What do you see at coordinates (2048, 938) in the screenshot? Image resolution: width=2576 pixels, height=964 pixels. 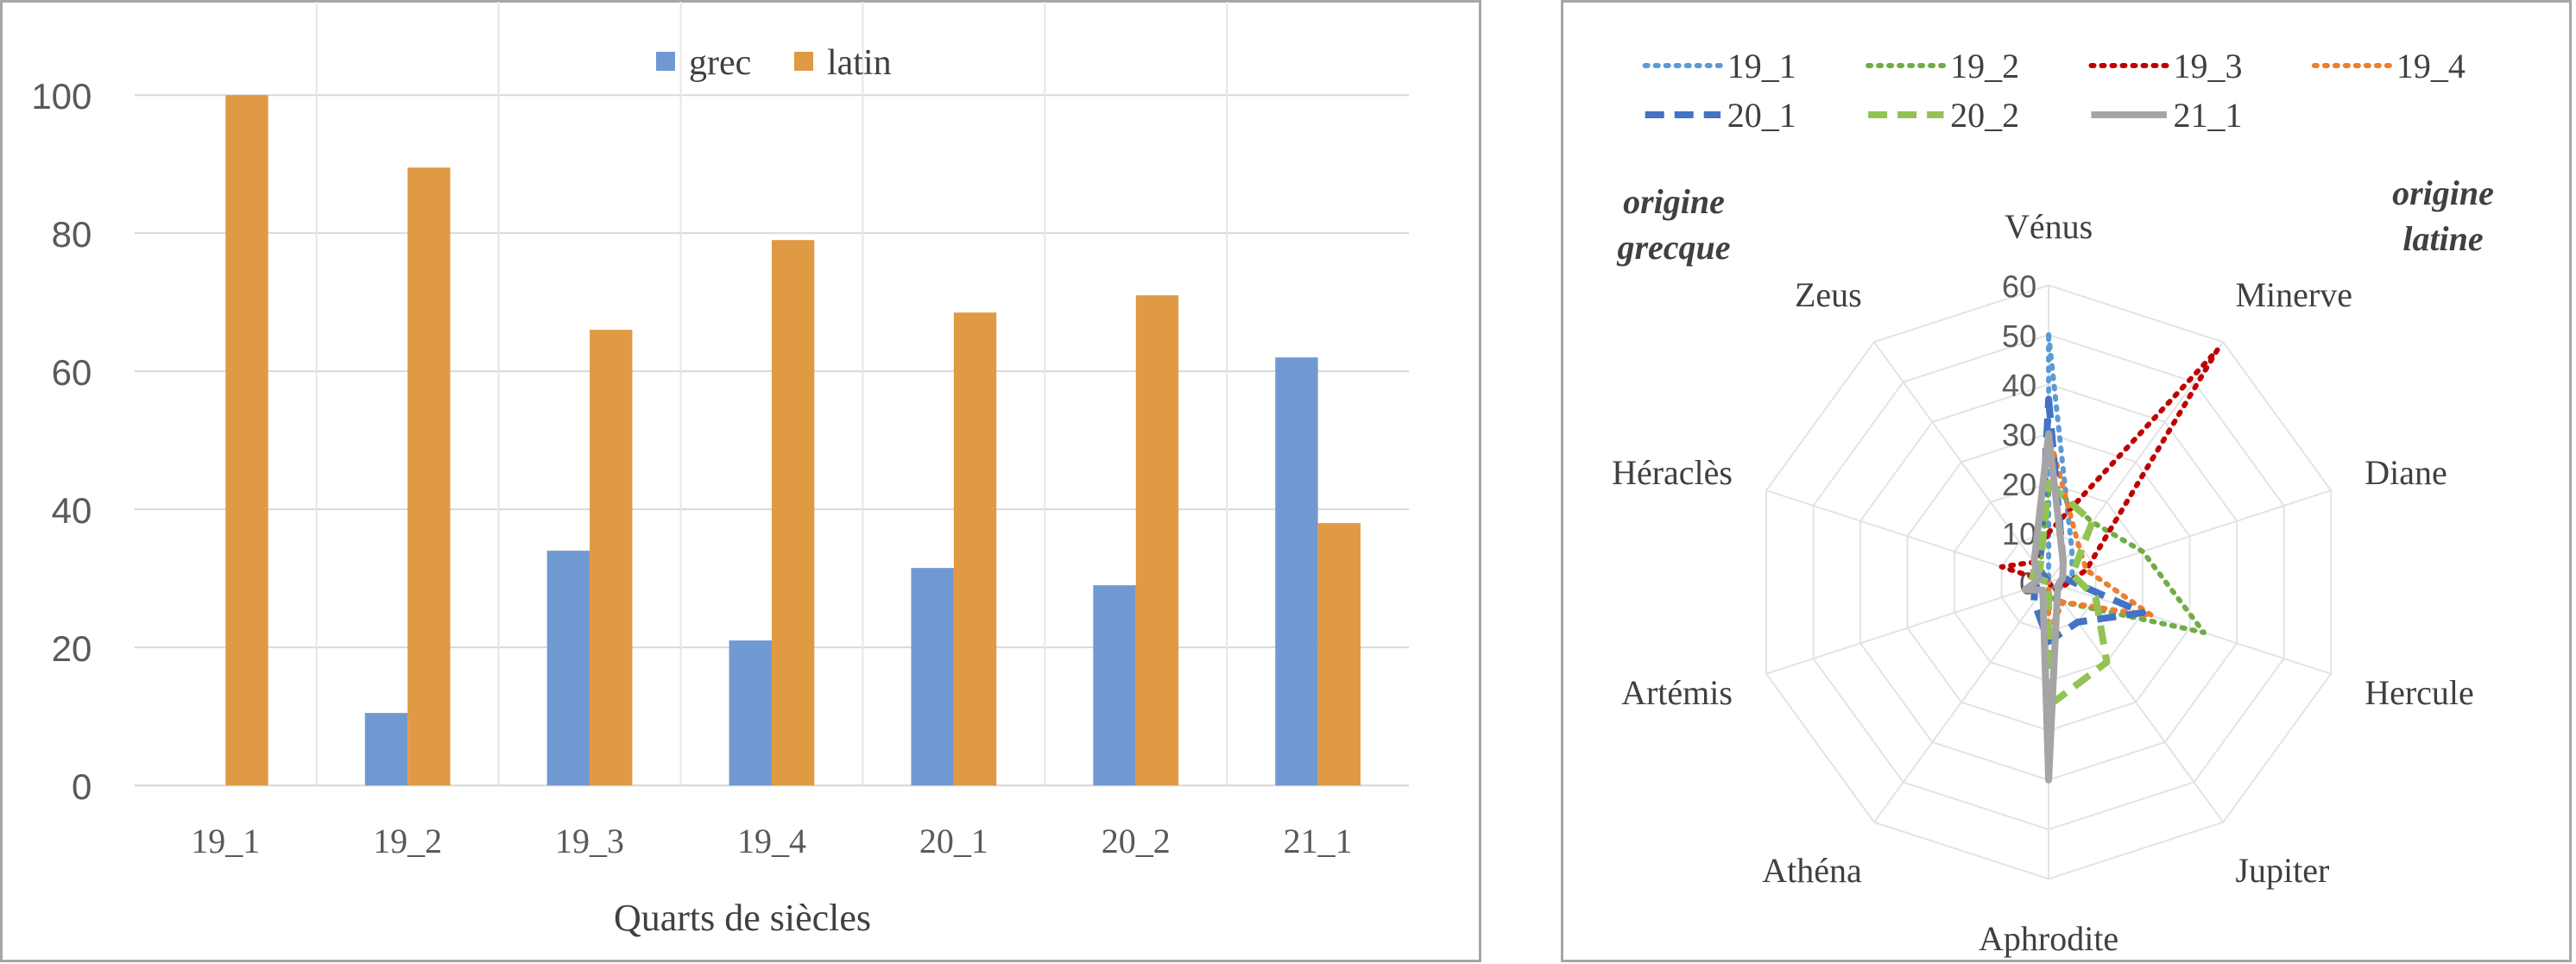 I see `radar-axis-label: Aphrodite` at bounding box center [2048, 938].